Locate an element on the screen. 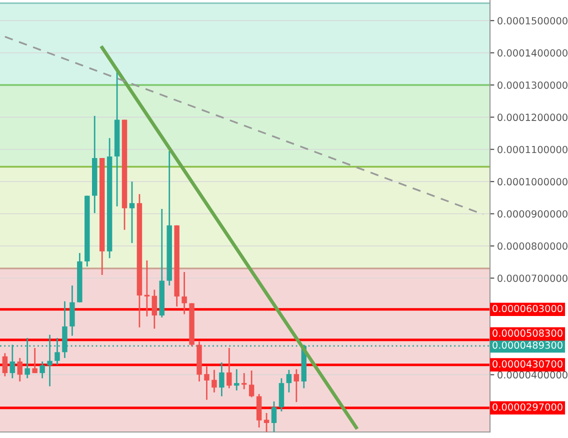  y-tick-label: 0.0001100000 is located at coordinates (533, 150).